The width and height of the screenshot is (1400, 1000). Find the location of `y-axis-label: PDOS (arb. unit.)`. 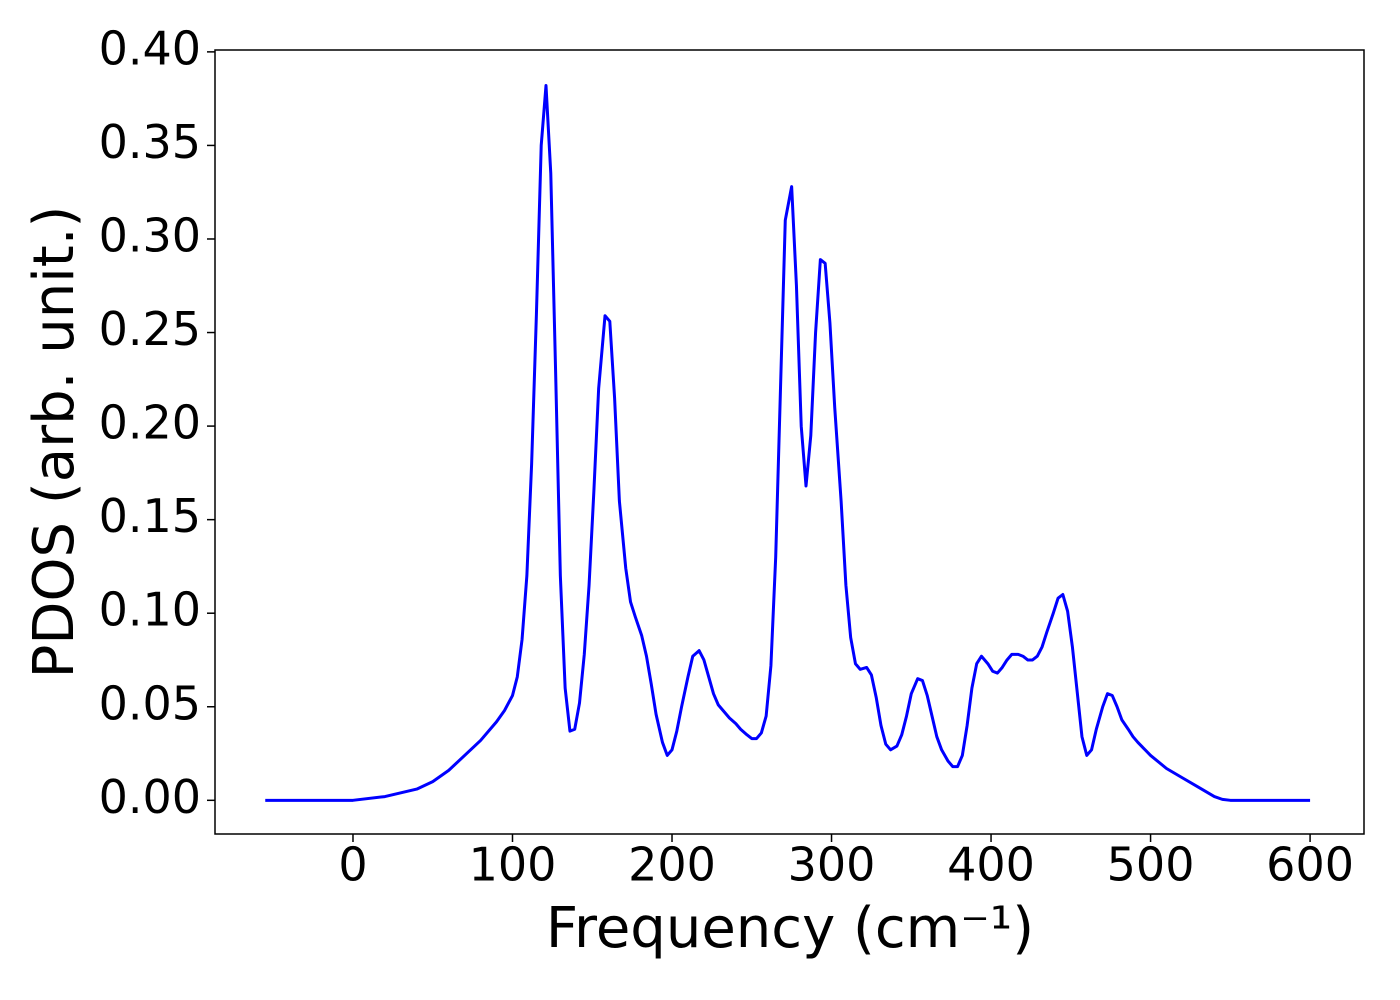

y-axis-label: PDOS (arb. unit.) is located at coordinates (54, 442).